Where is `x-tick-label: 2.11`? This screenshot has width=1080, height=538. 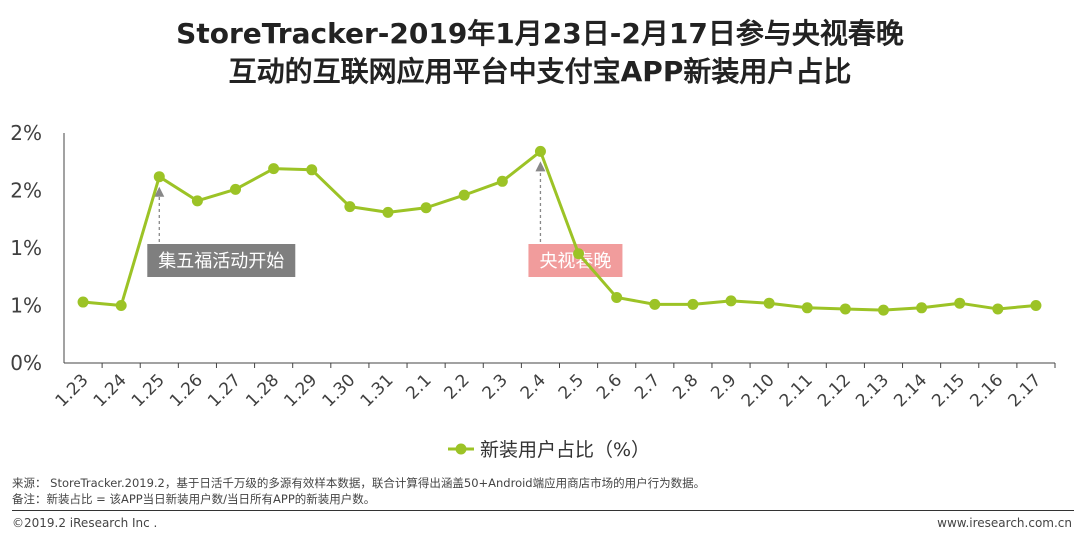
x-tick-label: 2.11 is located at coordinates (796, 390).